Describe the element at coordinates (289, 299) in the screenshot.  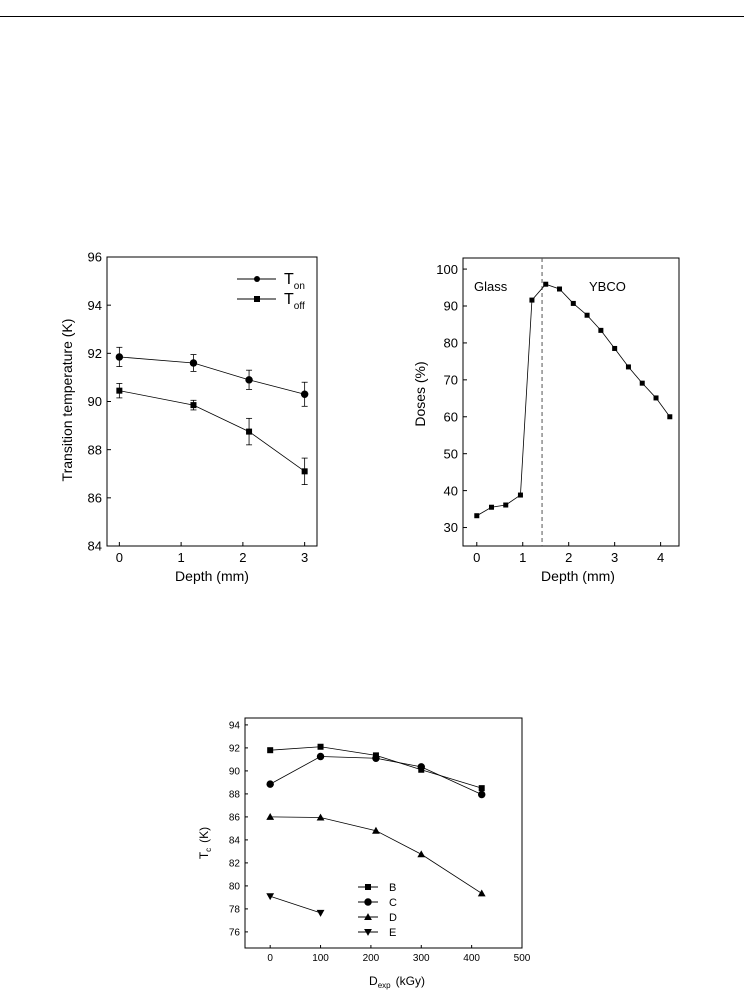
I see `legend-toff-main: T` at that location.